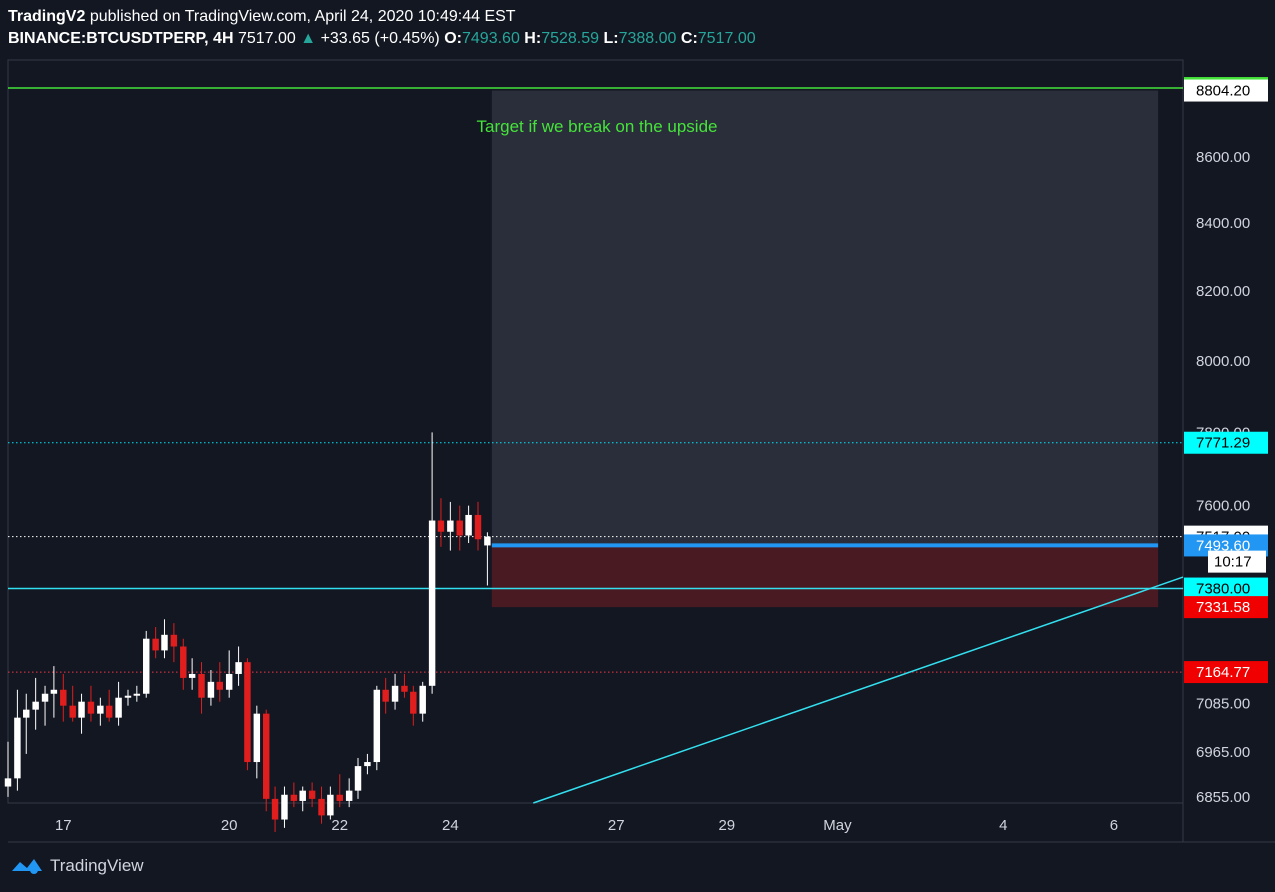  I want to click on price-label: 8804.20, so click(1223, 91).